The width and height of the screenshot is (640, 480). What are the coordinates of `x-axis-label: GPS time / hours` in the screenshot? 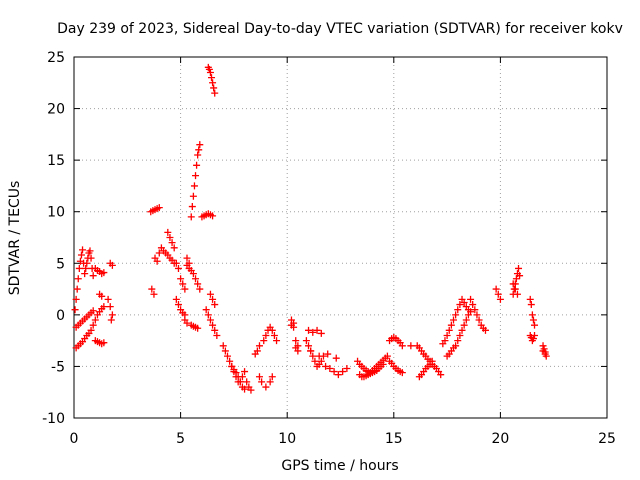 It's located at (339, 466).